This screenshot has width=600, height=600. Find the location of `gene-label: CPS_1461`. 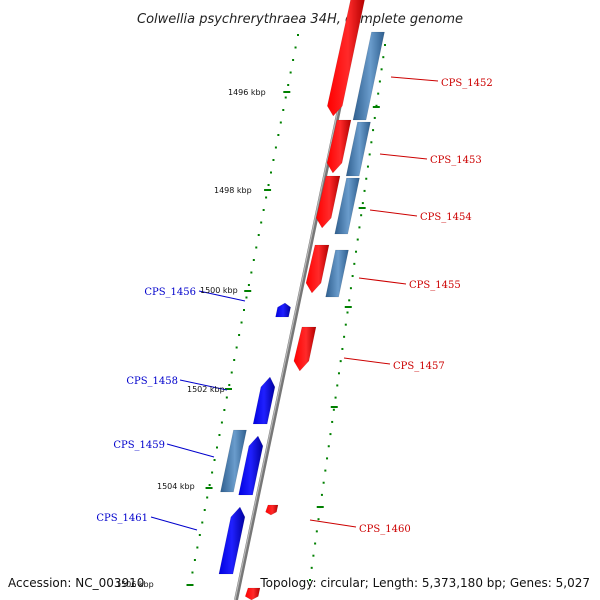

gene-label: CPS_1461 is located at coordinates (122, 518).